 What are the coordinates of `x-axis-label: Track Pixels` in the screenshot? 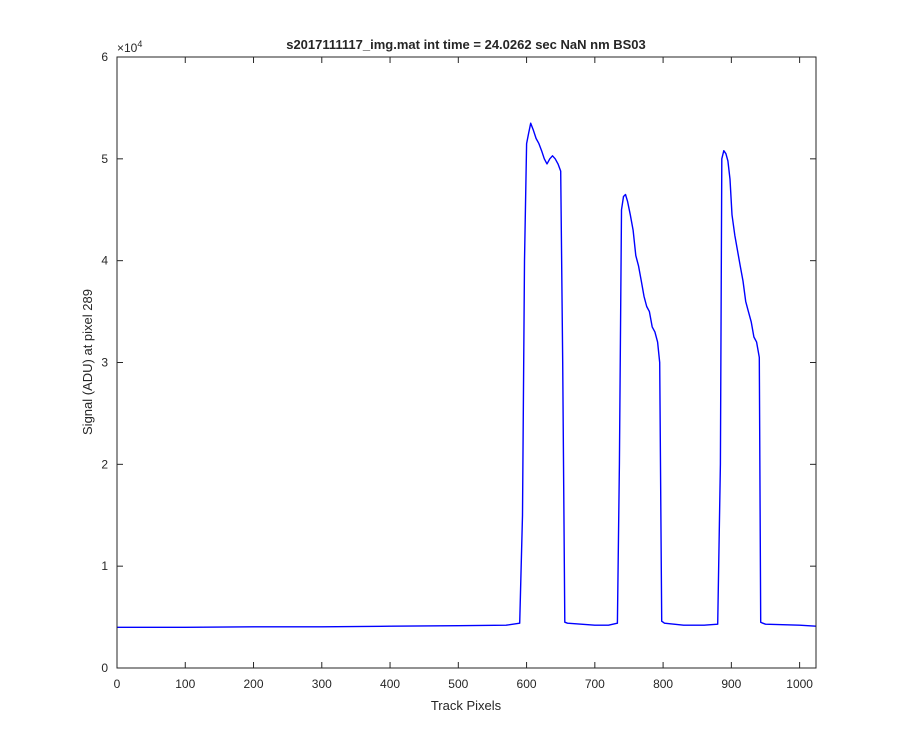 It's located at (466, 705).